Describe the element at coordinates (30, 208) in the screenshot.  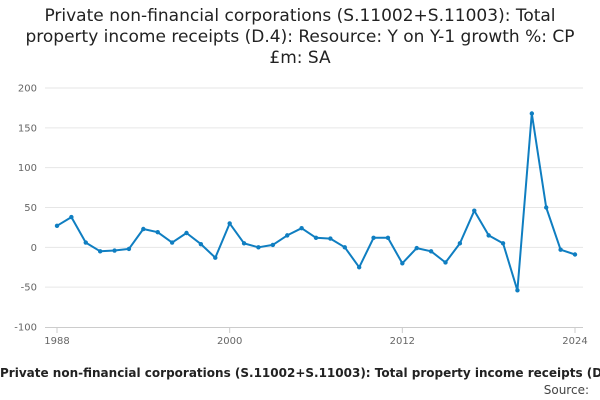
I see `y-tick-label: 50` at that location.